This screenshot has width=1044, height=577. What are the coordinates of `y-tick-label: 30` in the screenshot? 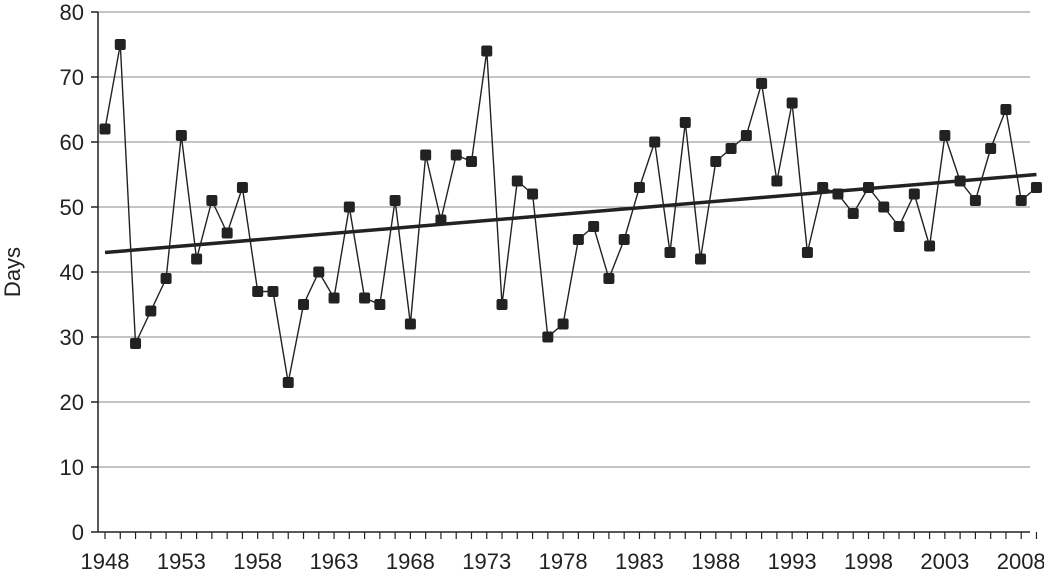 It's located at (72, 337).